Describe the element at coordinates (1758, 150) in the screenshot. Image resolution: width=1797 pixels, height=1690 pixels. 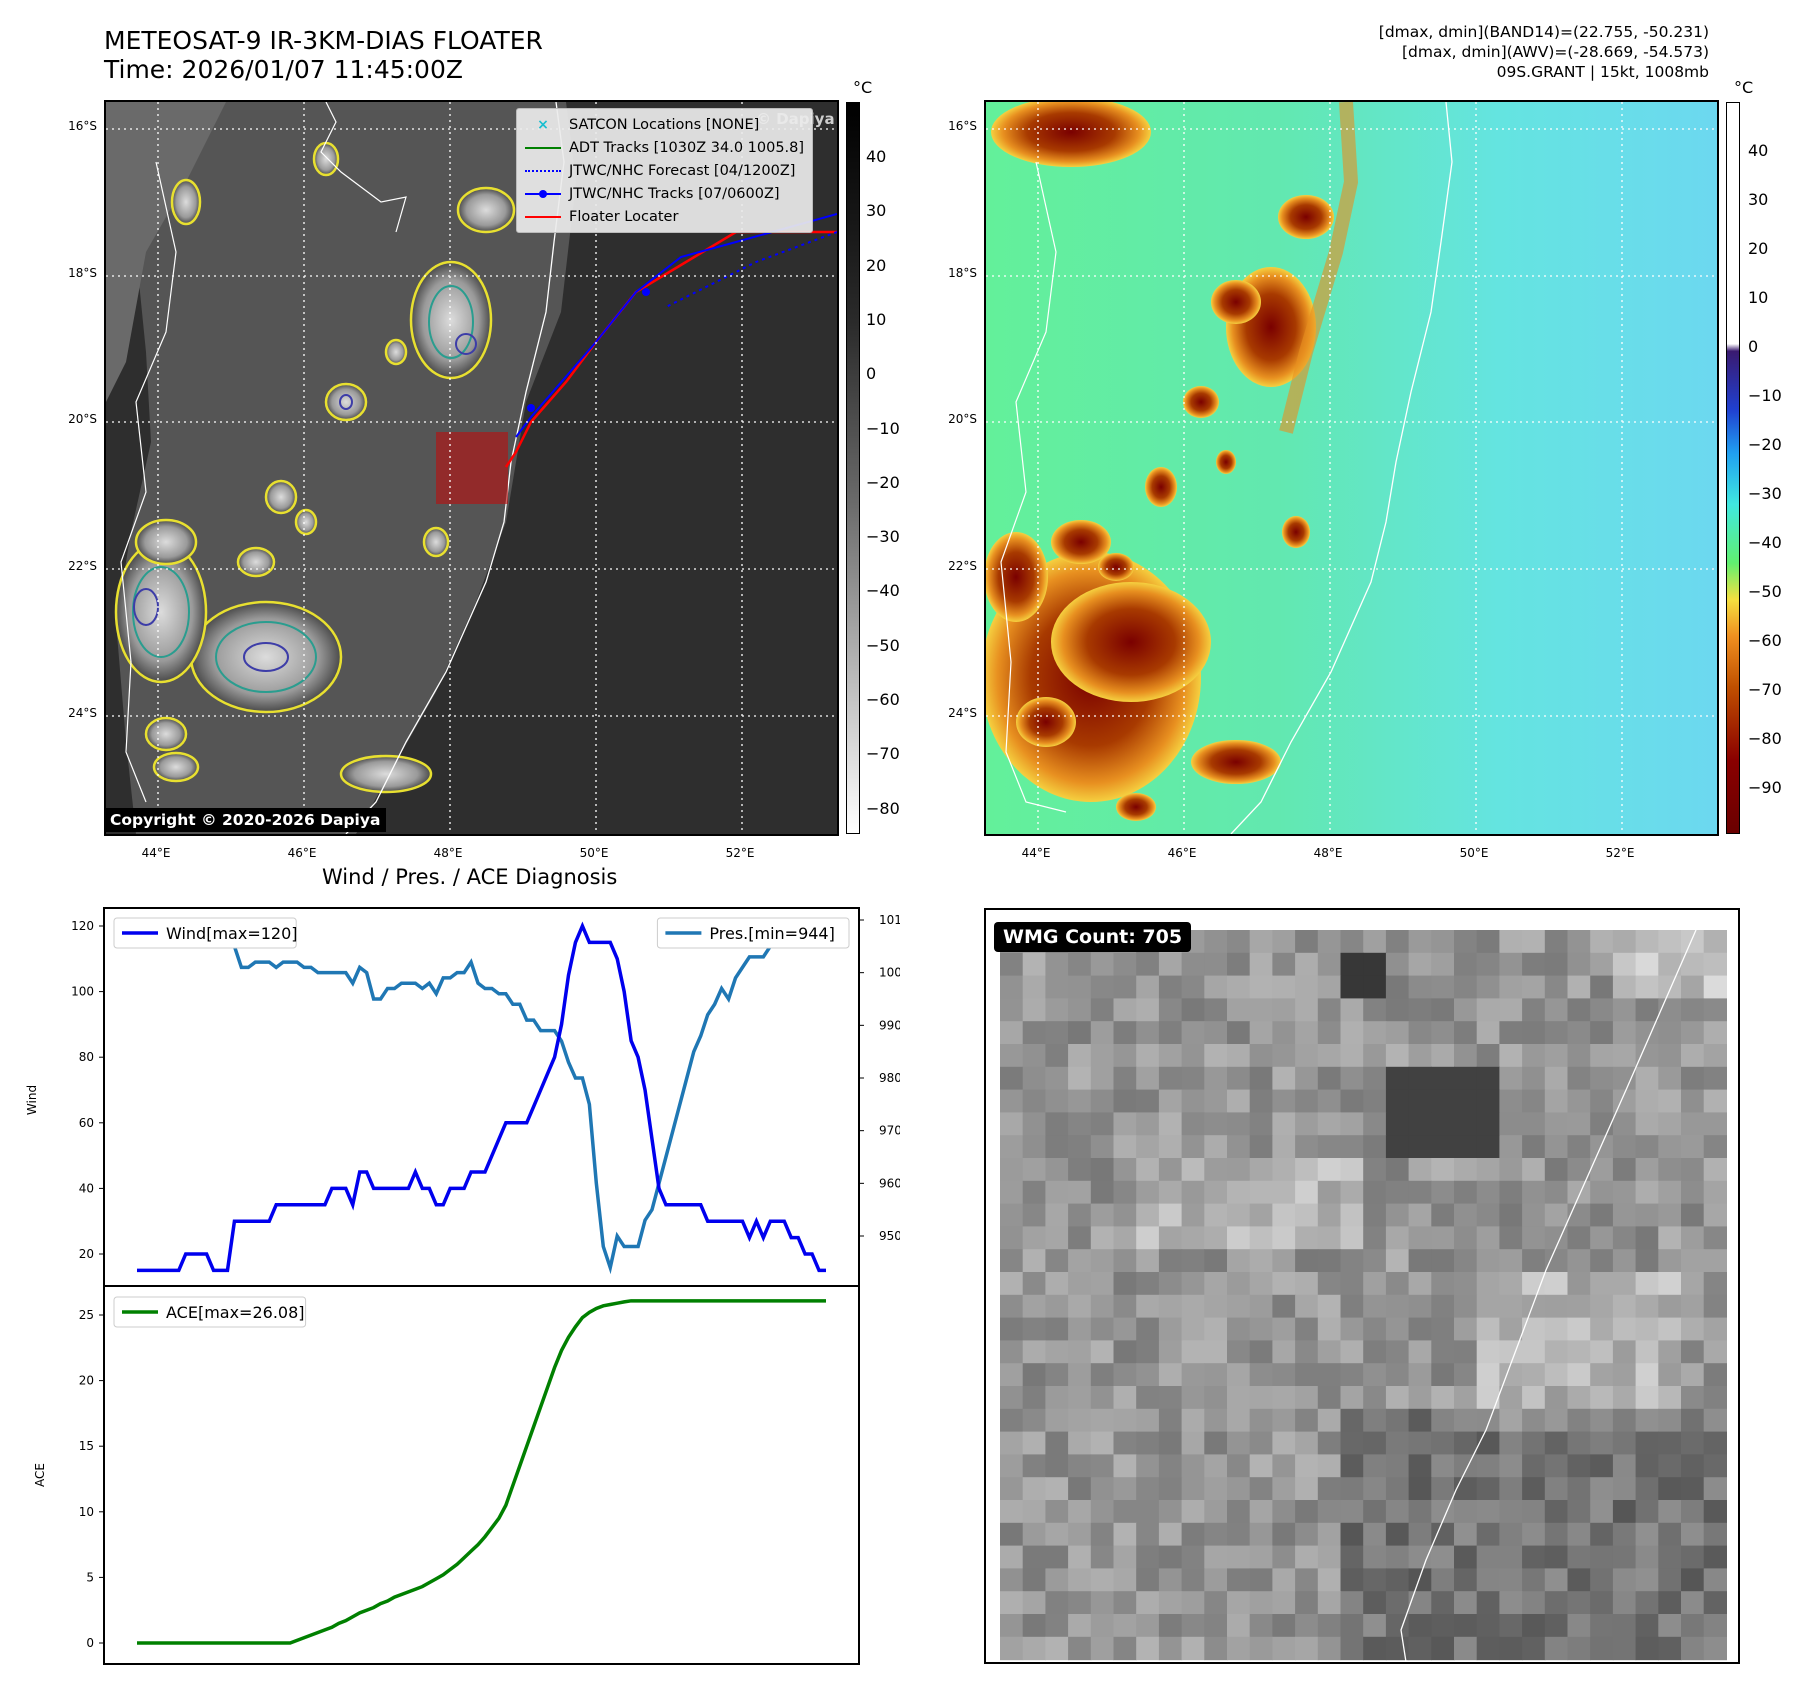
I see `colorbar-tick-label: 40` at that location.